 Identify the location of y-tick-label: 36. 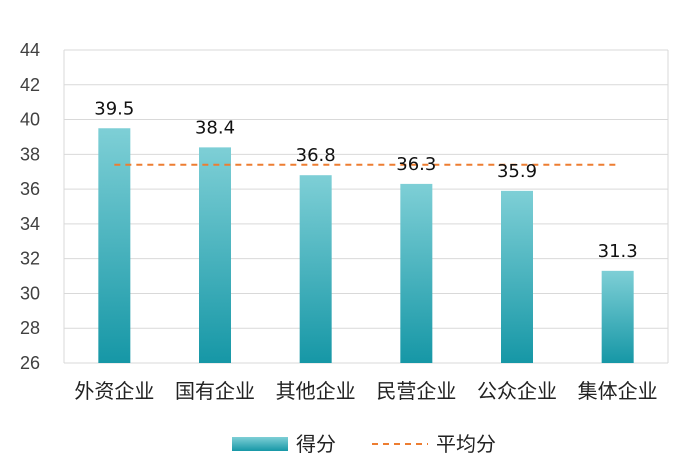
(30, 189).